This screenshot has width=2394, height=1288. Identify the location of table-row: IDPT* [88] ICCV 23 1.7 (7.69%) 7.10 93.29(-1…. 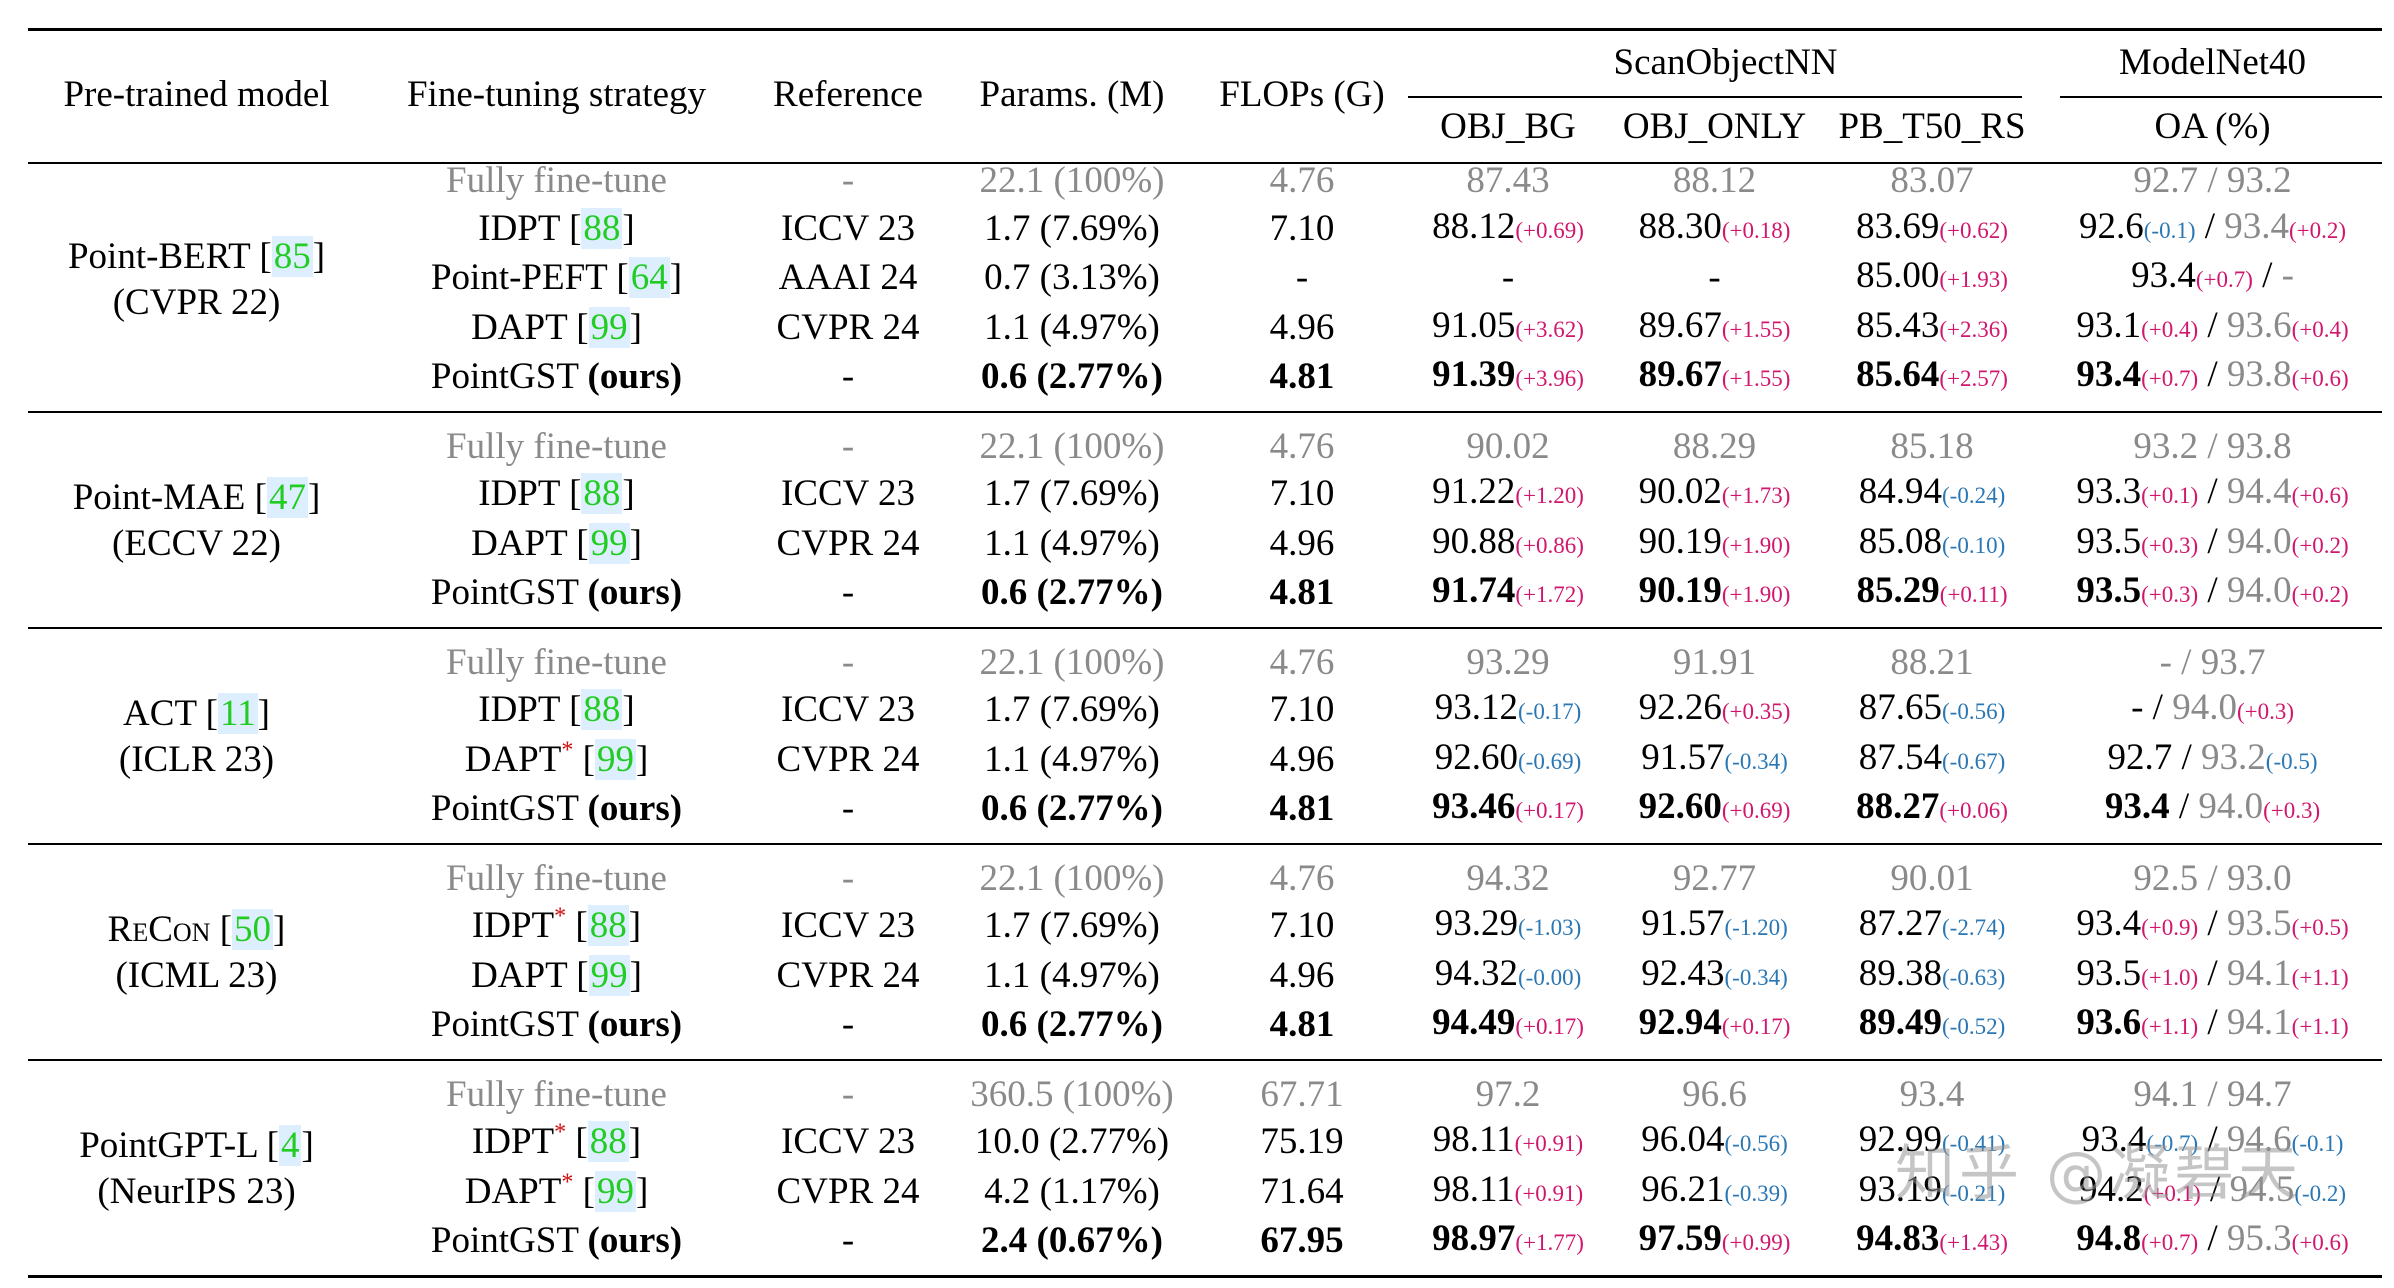
(1205, 926).